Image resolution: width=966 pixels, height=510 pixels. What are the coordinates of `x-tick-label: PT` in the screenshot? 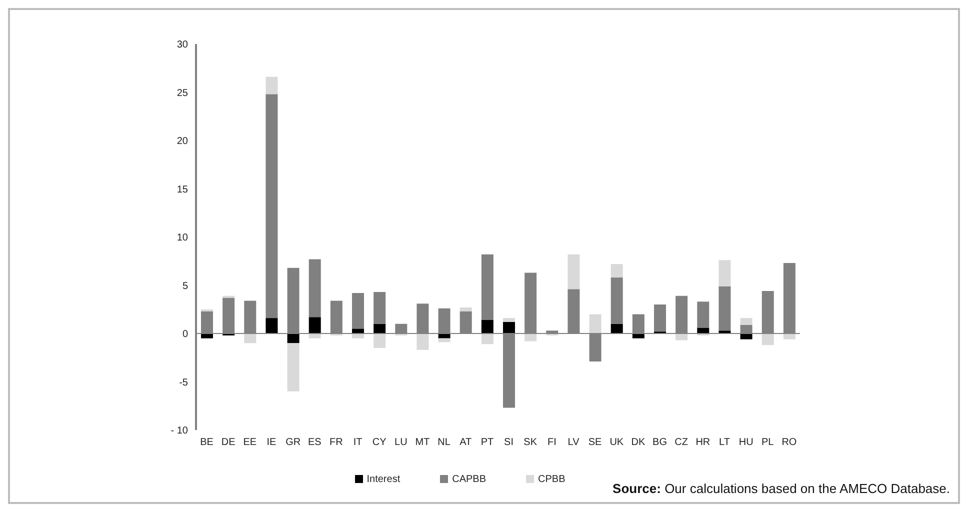 It's located at (487, 442).